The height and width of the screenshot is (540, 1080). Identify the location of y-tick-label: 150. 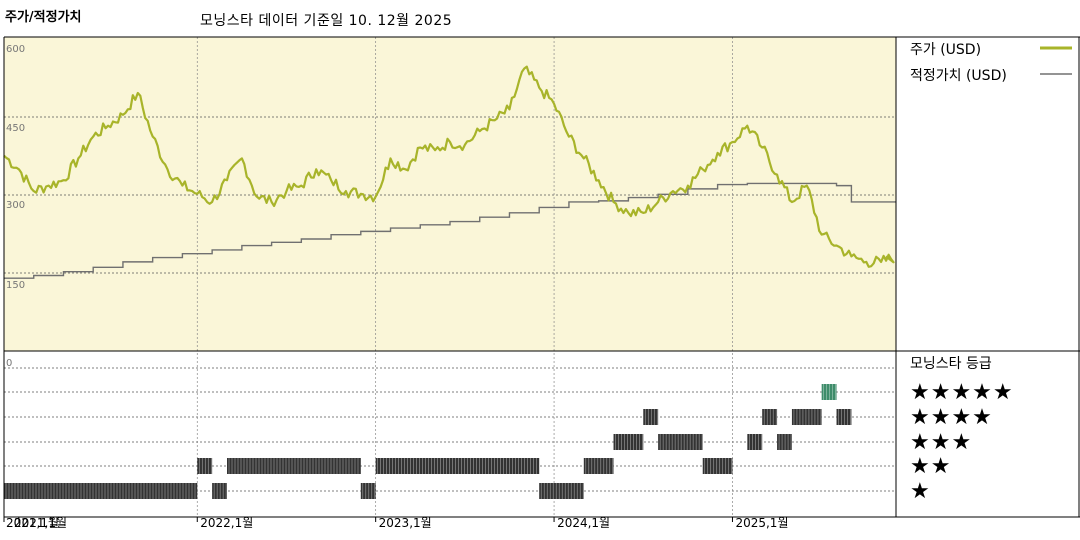
(15, 285).